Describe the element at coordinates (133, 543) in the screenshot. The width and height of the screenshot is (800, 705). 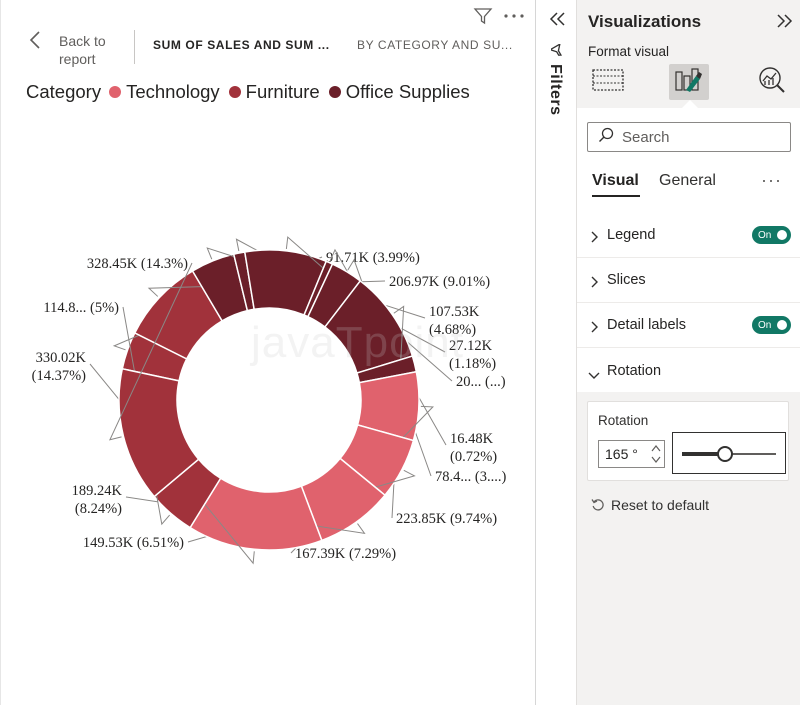
I see `data-label: 149.53K (6.51%)` at that location.